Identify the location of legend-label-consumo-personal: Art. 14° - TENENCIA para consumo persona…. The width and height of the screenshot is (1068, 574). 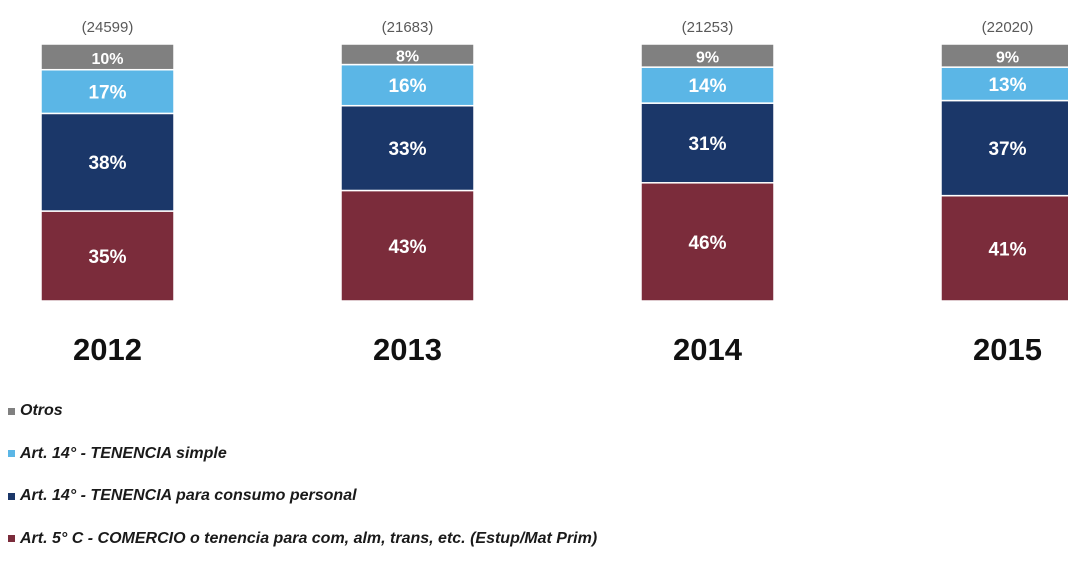
(188, 495).